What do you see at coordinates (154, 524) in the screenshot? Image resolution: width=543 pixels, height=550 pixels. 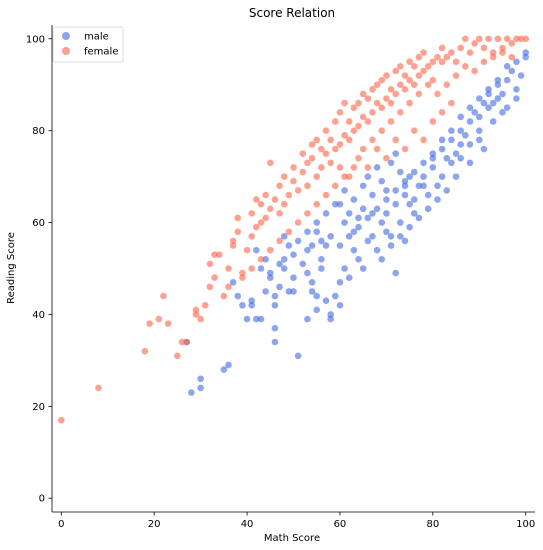 I see `x-tick-label: 20` at bounding box center [154, 524].